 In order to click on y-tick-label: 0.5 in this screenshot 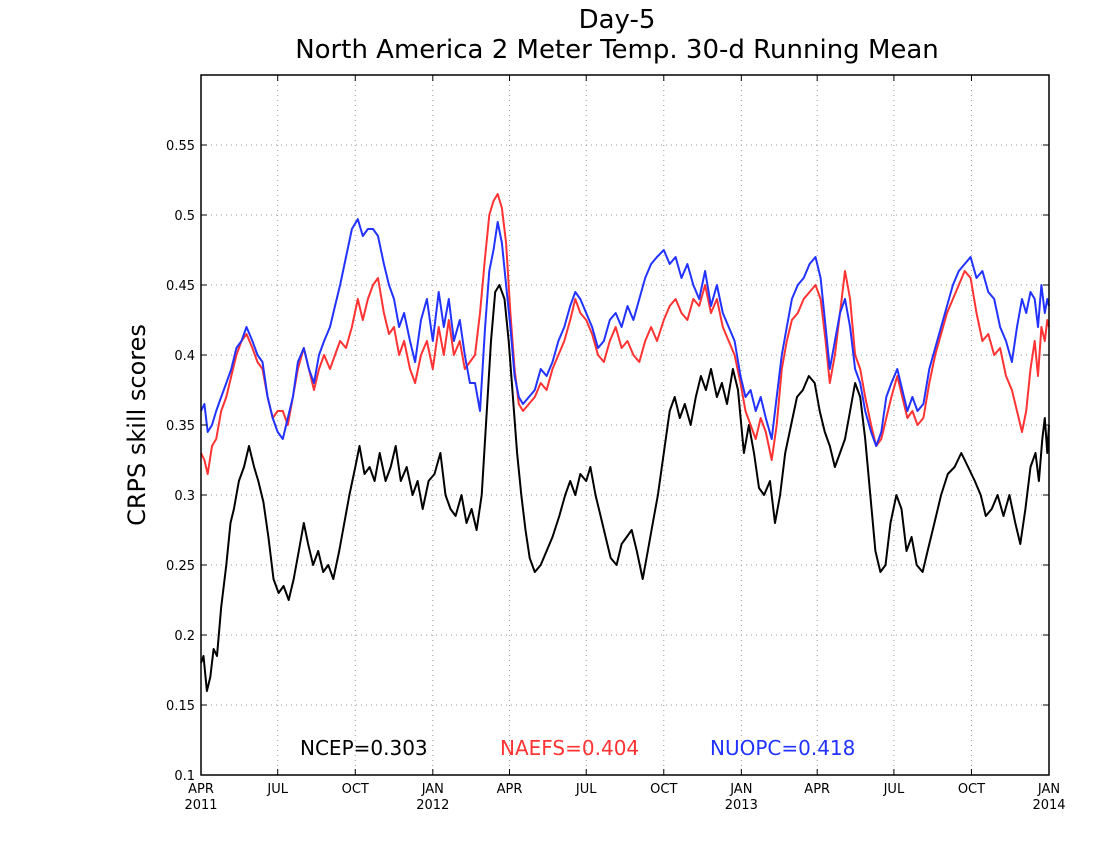, I will do `click(184, 216)`.